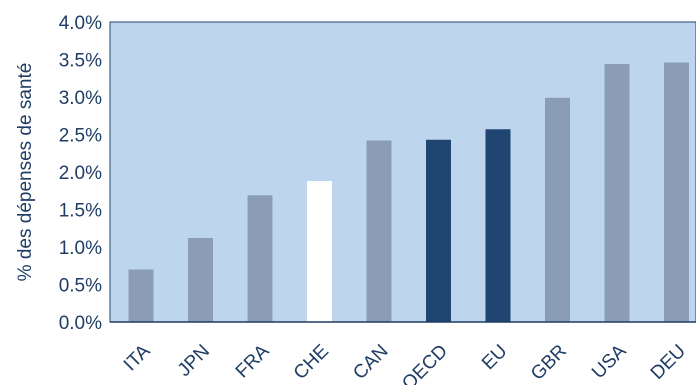 The width and height of the screenshot is (696, 385). What do you see at coordinates (495, 358) in the screenshot?
I see `x-tick-label-eu: EU` at bounding box center [495, 358].